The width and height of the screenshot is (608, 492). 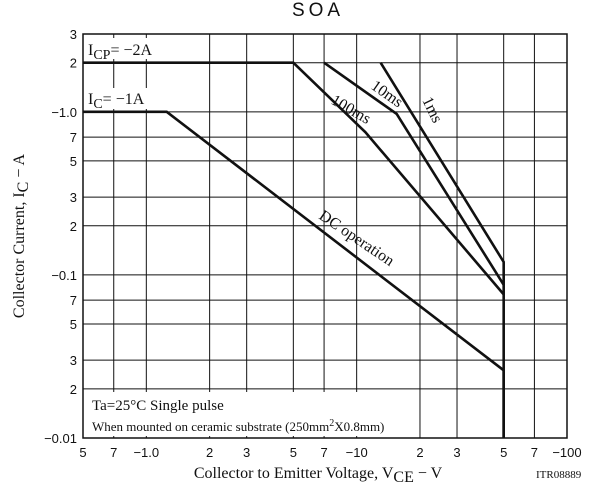 I want to click on series-label: 1ms, so click(x=431, y=109).